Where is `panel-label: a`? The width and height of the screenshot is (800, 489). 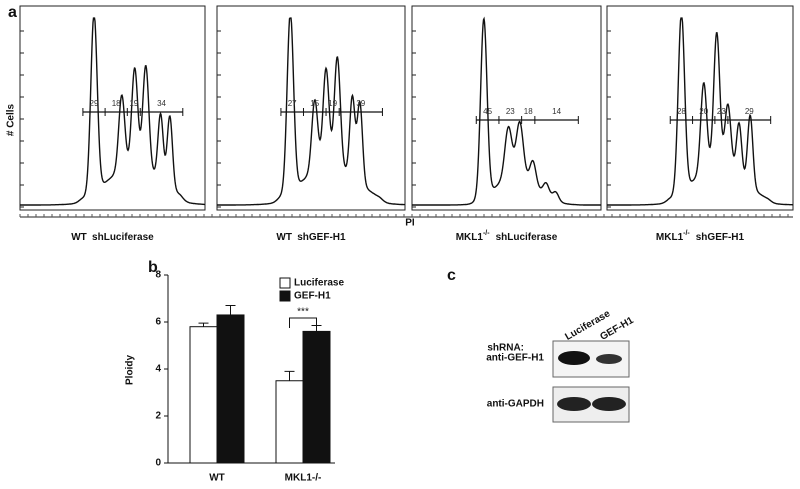
panel-label: a is located at coordinates (12, 12).